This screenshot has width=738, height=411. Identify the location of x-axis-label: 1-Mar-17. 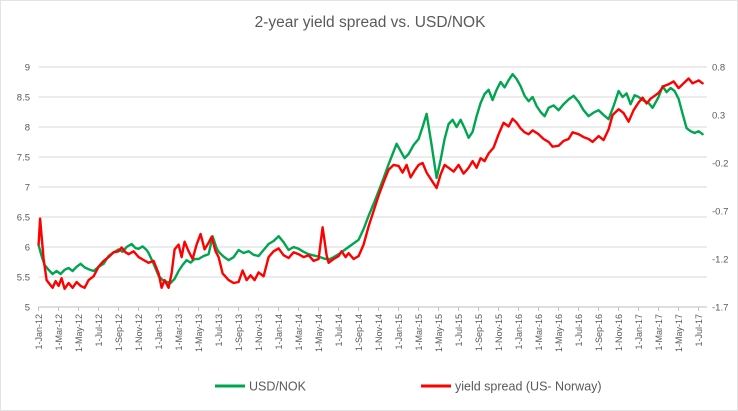
(659, 332).